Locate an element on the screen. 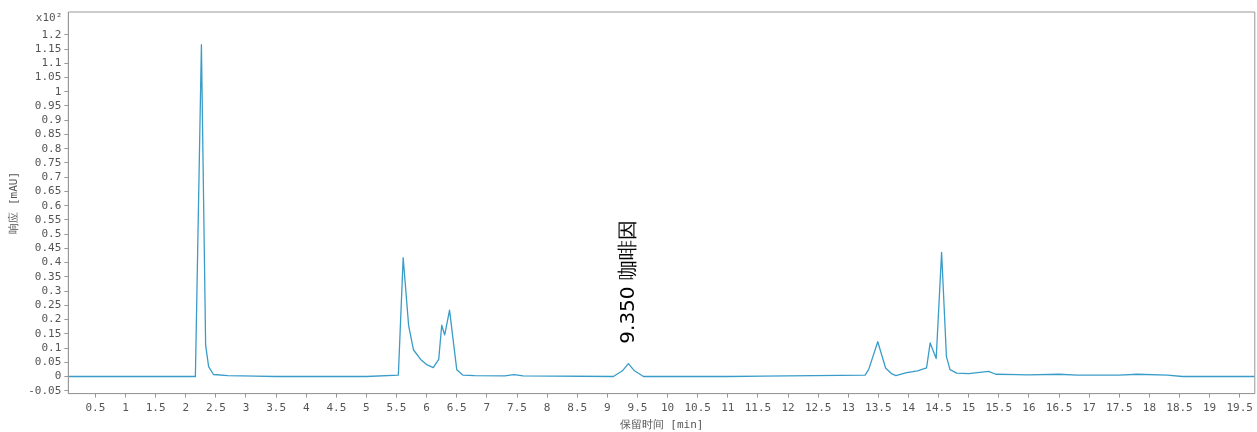 The width and height of the screenshot is (1257, 432). x-tick-label: 18 is located at coordinates (1149, 408).